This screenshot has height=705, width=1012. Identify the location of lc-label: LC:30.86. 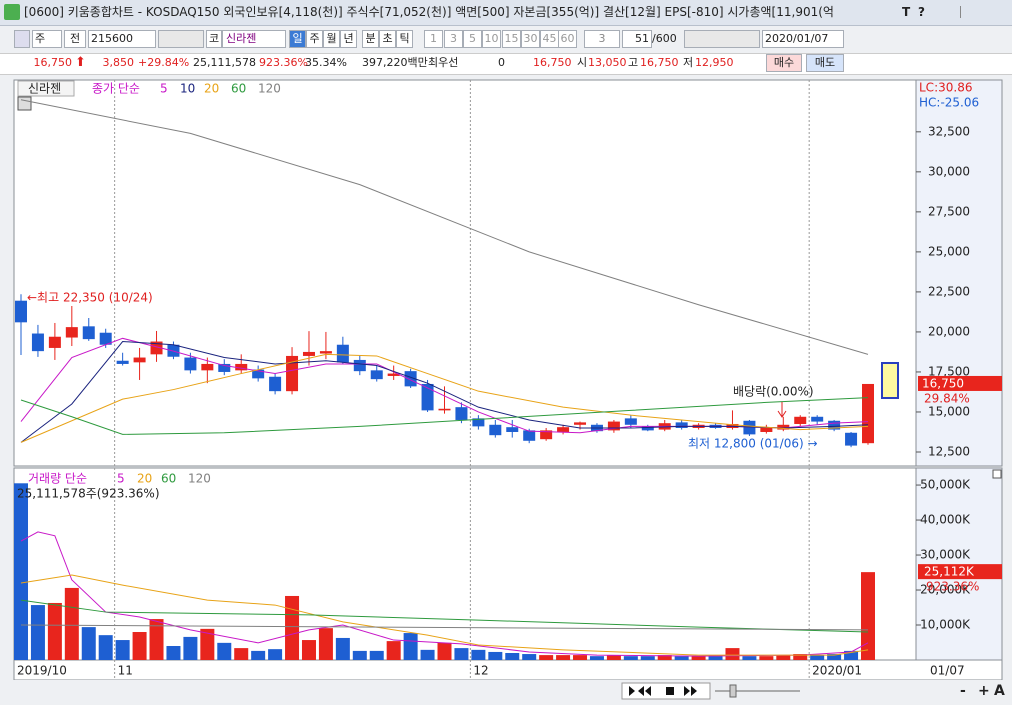
(945, 88).